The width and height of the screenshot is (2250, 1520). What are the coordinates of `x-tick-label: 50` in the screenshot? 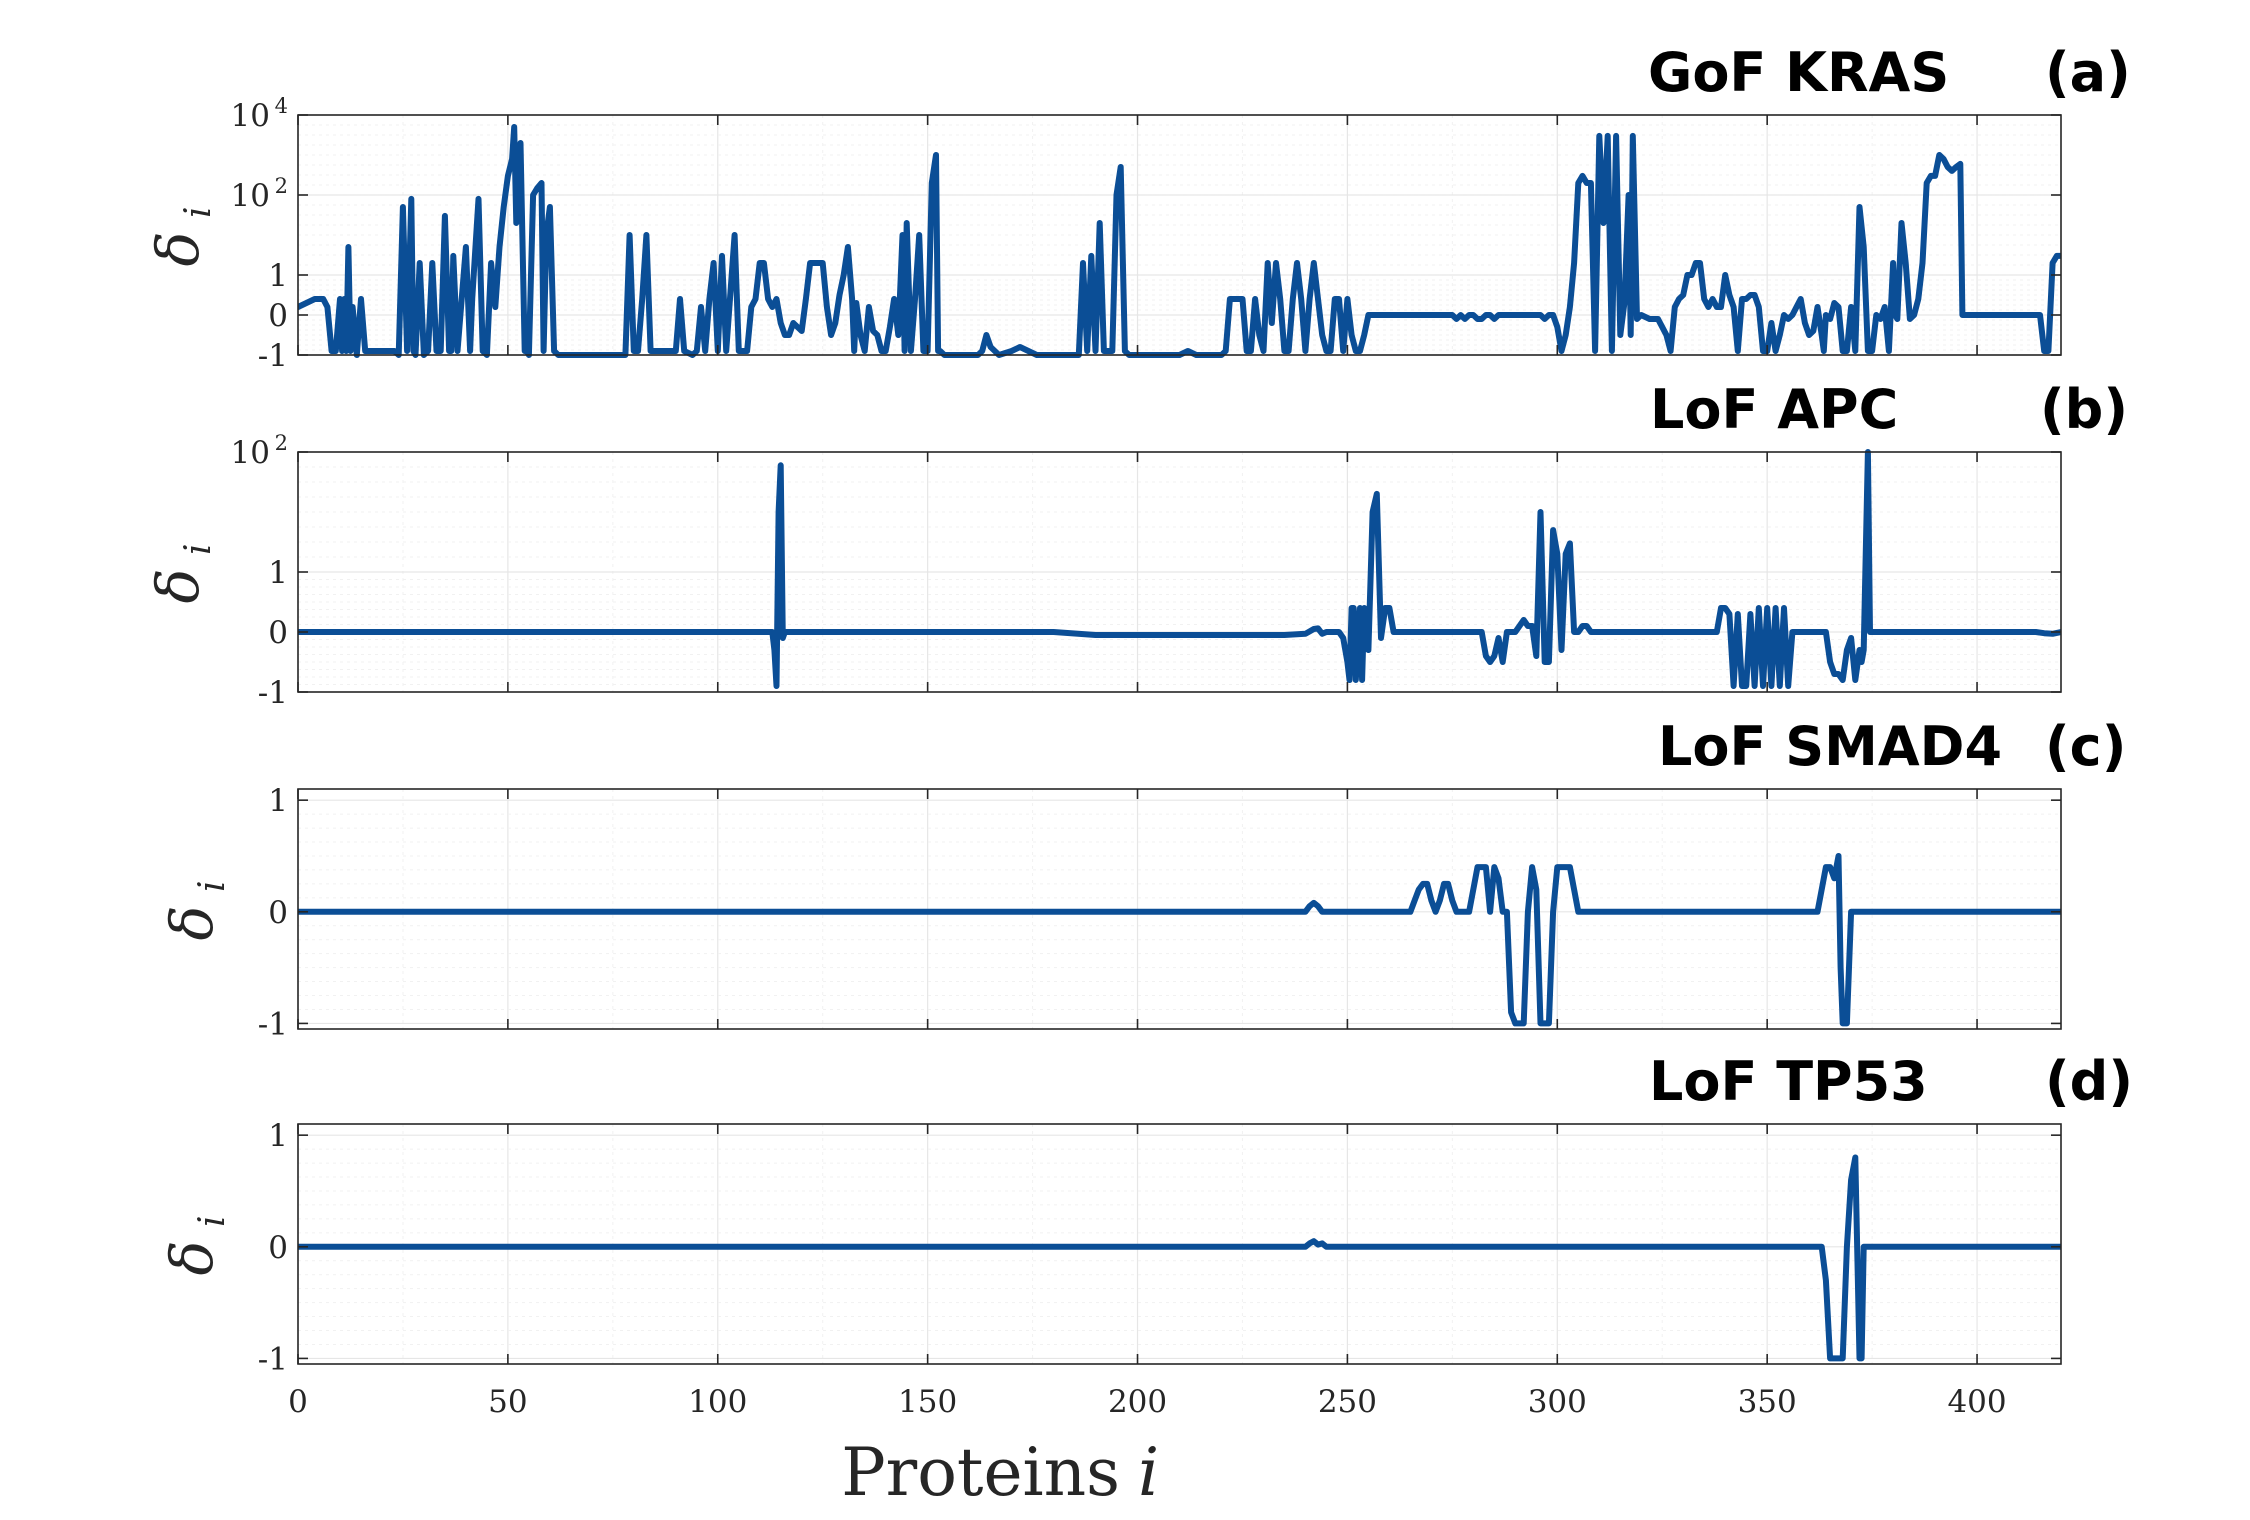 It's located at (507, 1402).